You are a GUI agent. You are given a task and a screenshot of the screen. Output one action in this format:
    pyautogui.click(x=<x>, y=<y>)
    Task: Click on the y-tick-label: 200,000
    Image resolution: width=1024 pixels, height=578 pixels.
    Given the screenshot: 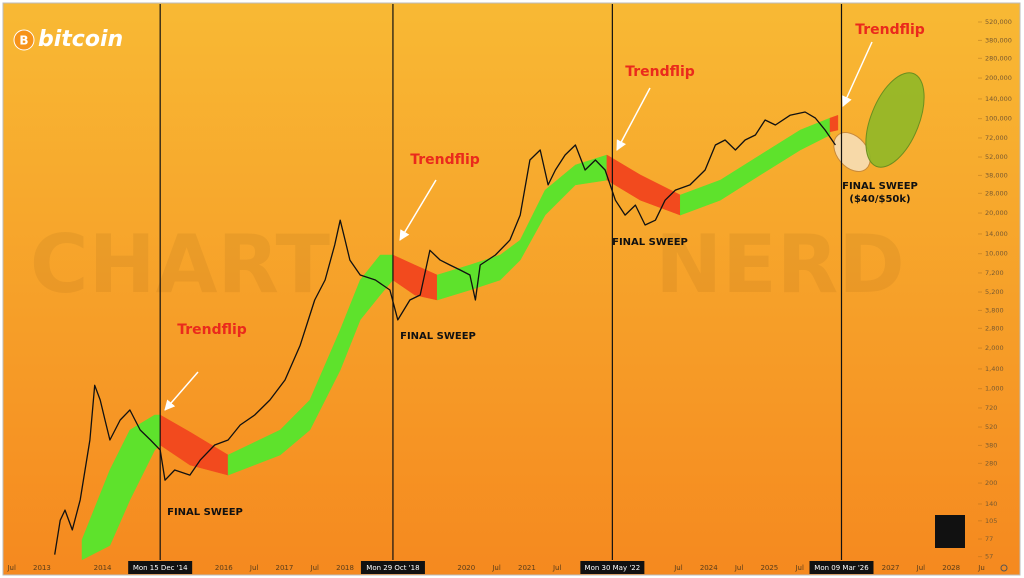 What is the action you would take?
    pyautogui.click(x=998, y=78)
    